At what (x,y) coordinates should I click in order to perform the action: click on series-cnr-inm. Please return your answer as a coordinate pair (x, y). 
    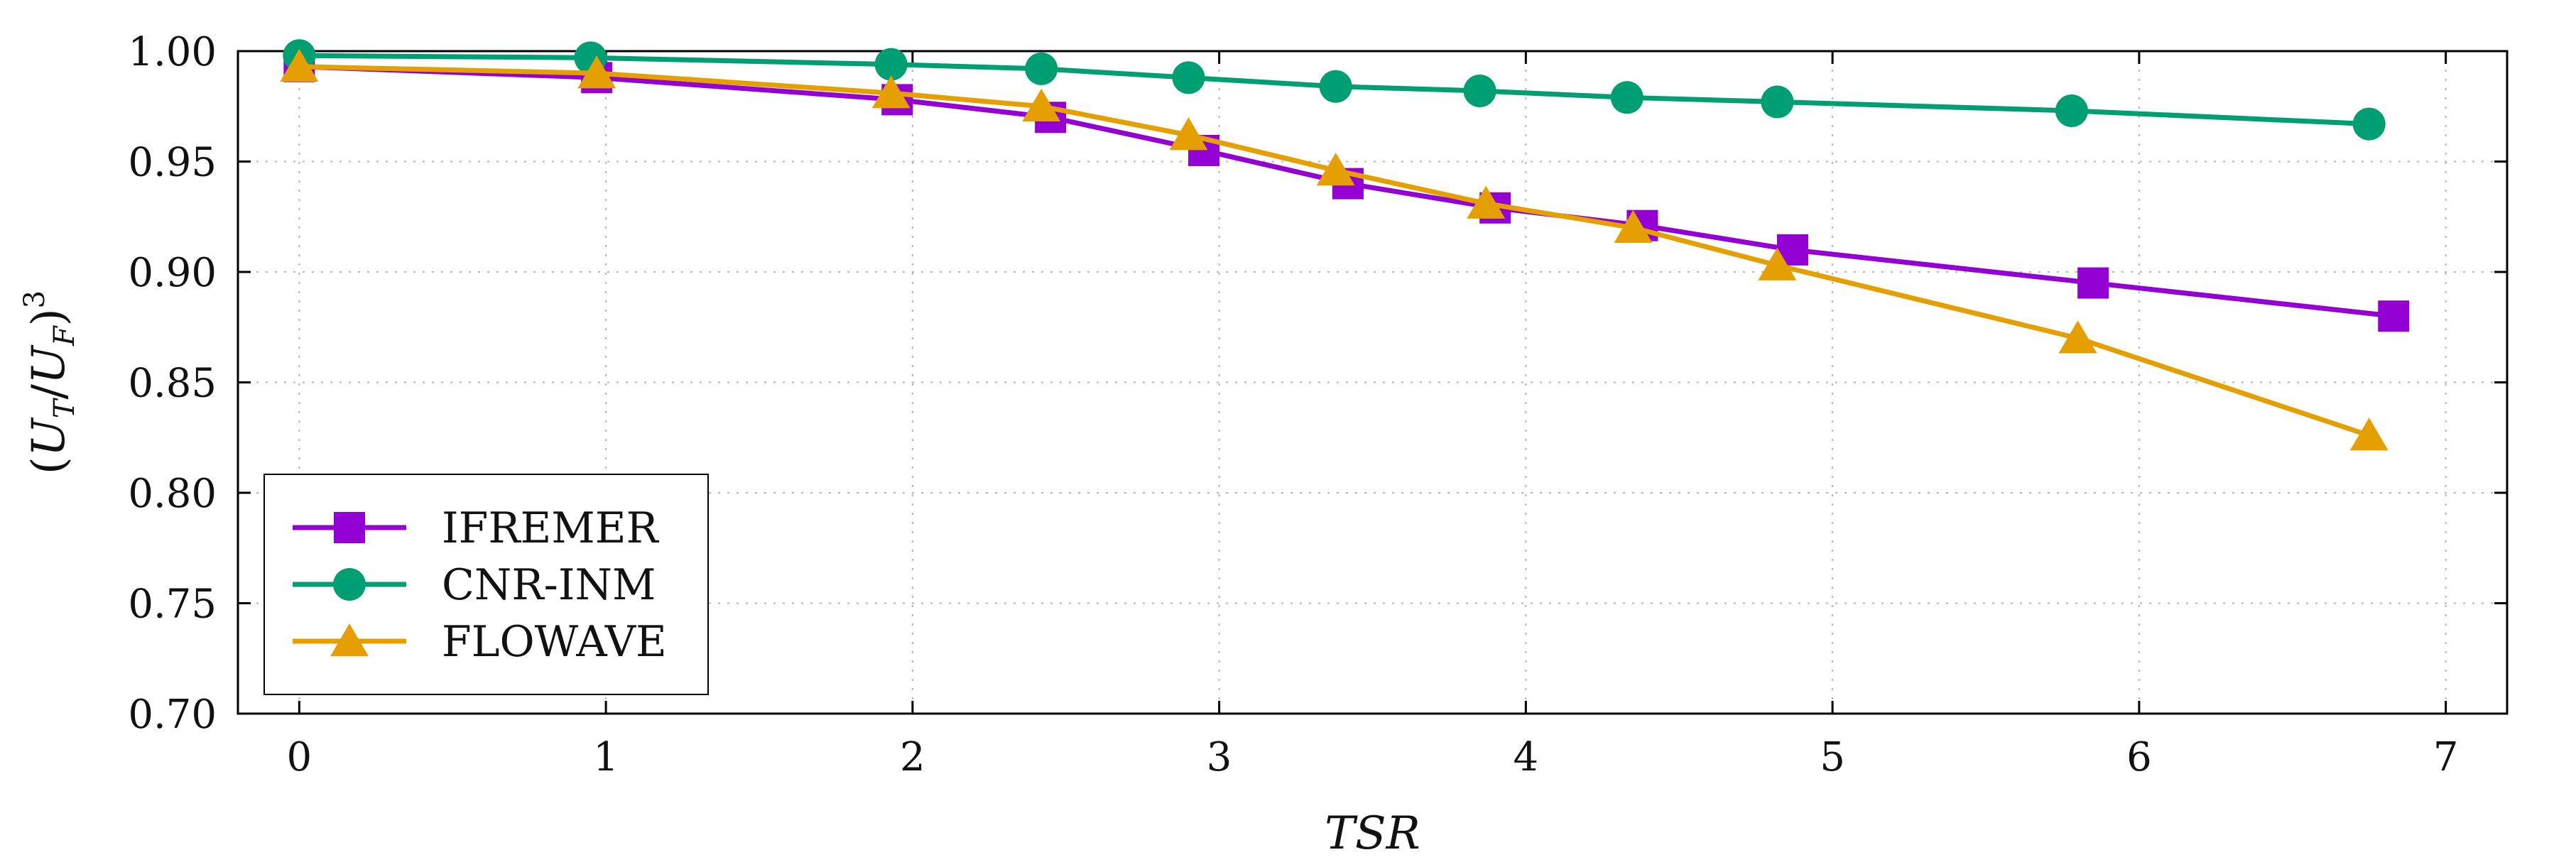
    Looking at the image, I should click on (1335, 90).